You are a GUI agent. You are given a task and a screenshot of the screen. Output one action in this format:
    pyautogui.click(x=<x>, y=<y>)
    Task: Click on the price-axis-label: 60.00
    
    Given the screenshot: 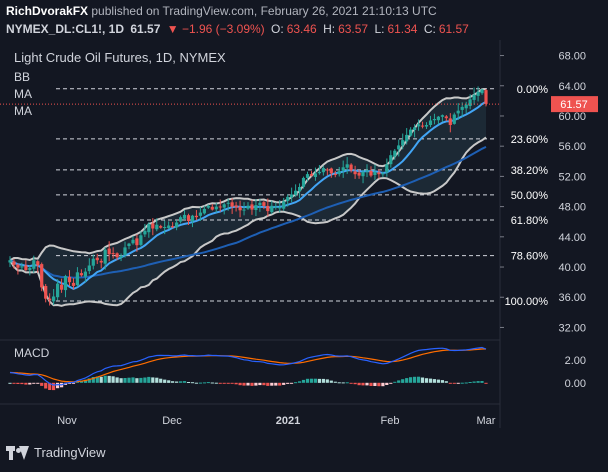 What is the action you would take?
    pyautogui.click(x=572, y=117)
    